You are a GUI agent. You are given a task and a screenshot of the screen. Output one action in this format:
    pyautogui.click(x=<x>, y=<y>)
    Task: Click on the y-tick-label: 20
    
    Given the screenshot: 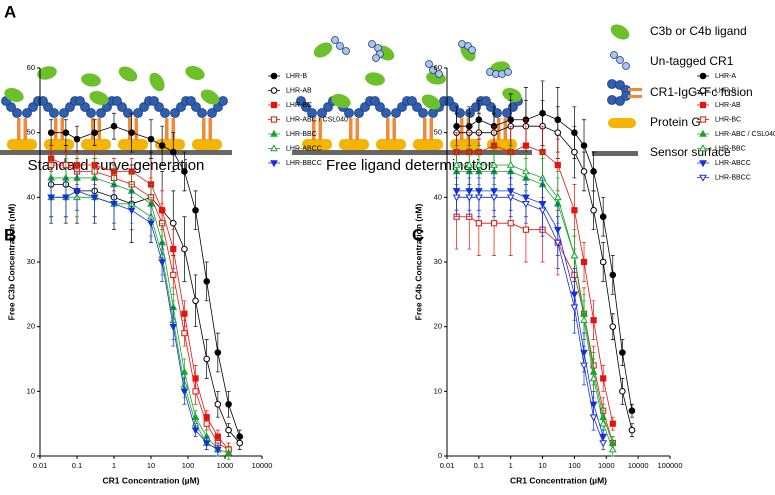 What is the action you would take?
    pyautogui.click(x=31, y=326)
    